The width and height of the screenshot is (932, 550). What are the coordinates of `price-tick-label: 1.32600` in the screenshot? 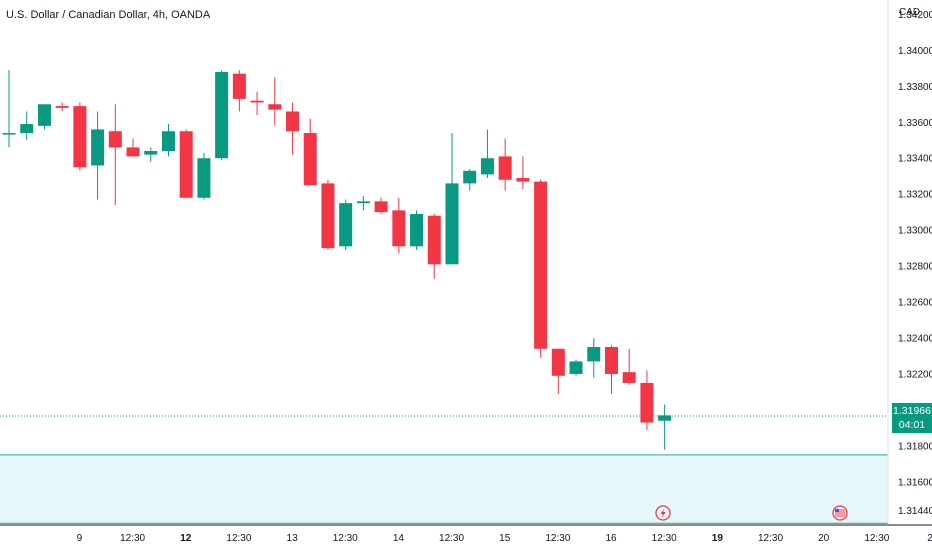 It's located at (915, 303).